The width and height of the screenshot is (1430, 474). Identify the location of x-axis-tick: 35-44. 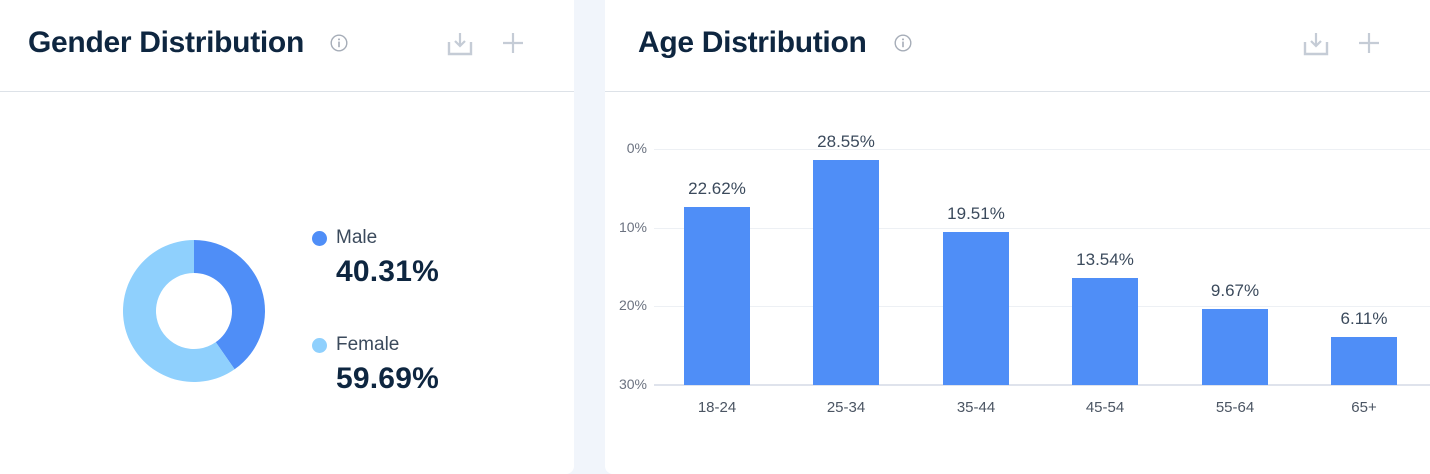
(976, 407).